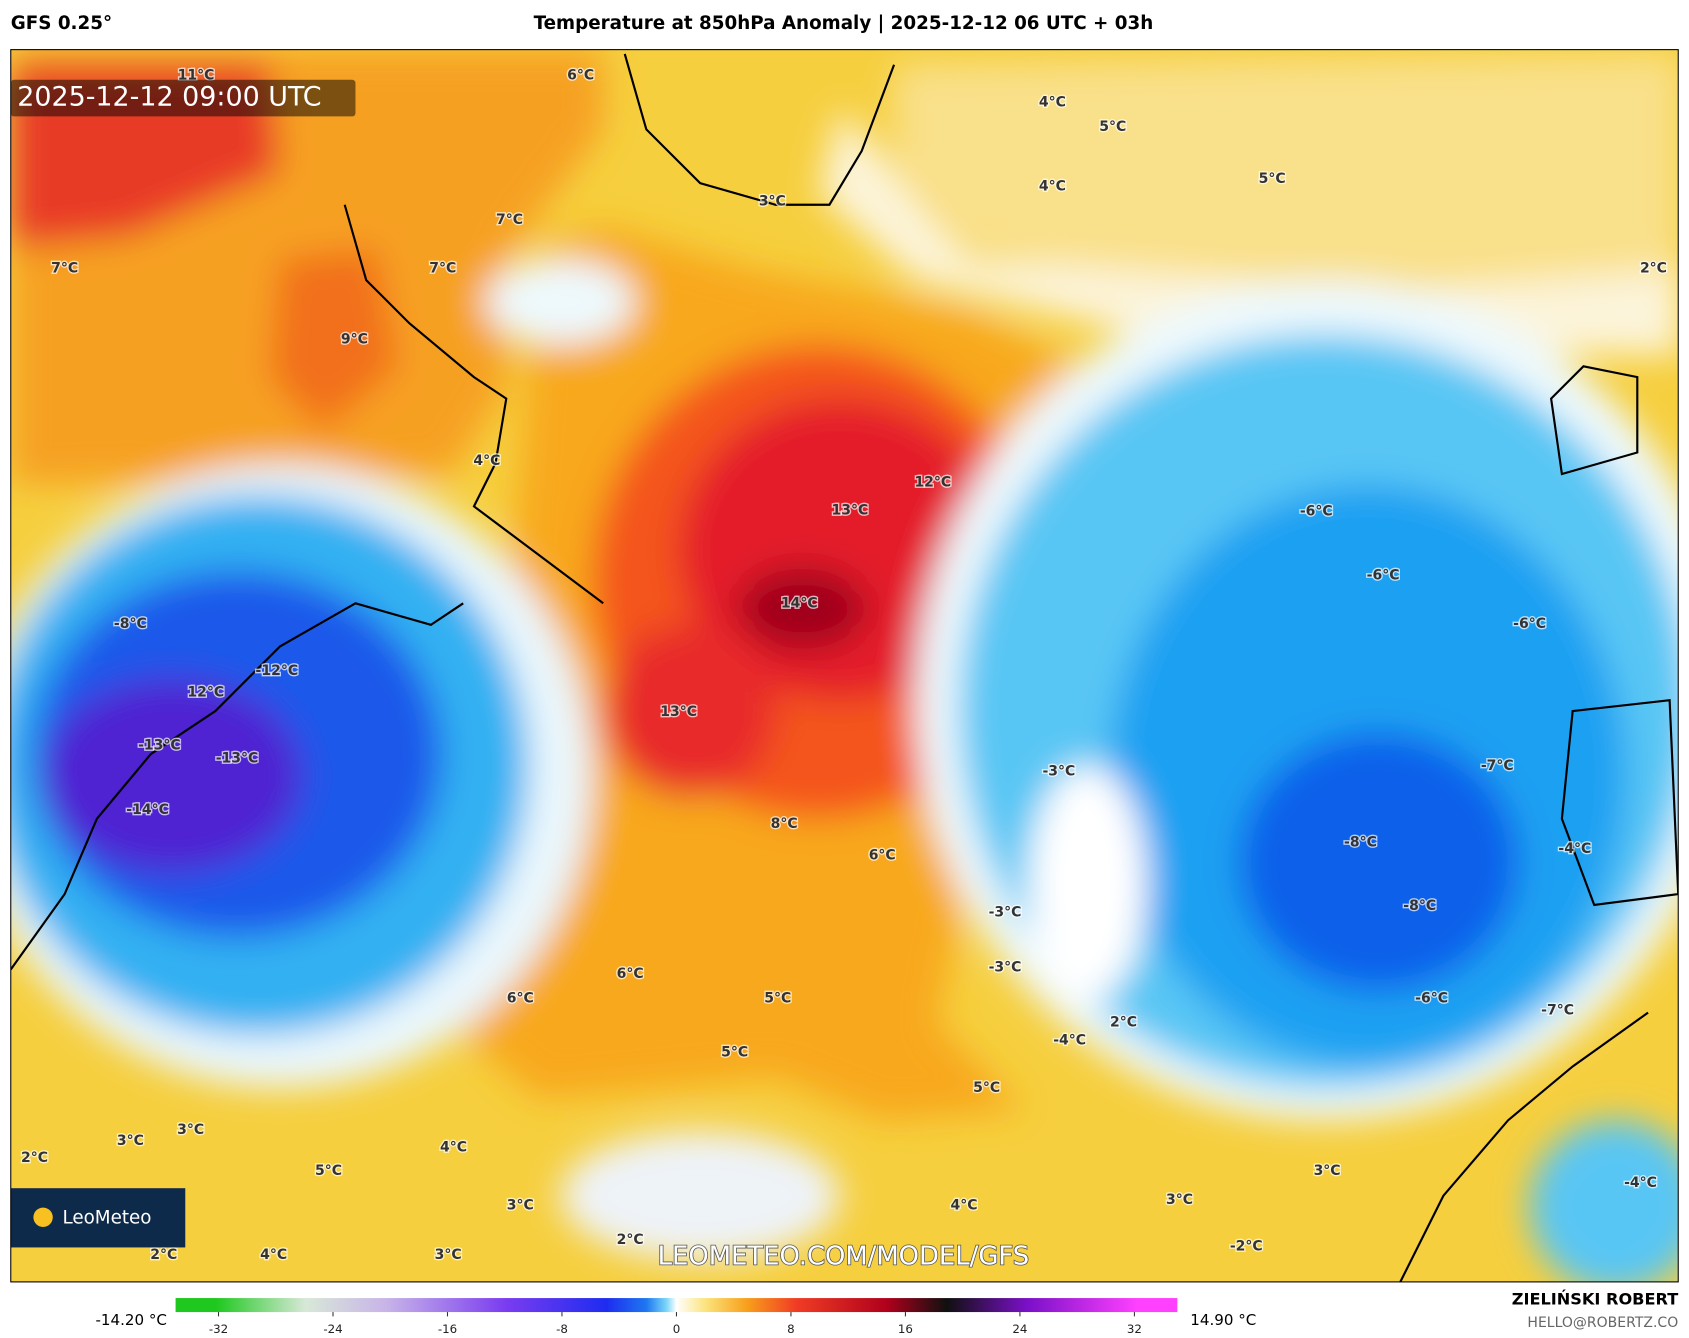 The image size is (1689, 1338). I want to click on logo-sun, so click(43, 1217).